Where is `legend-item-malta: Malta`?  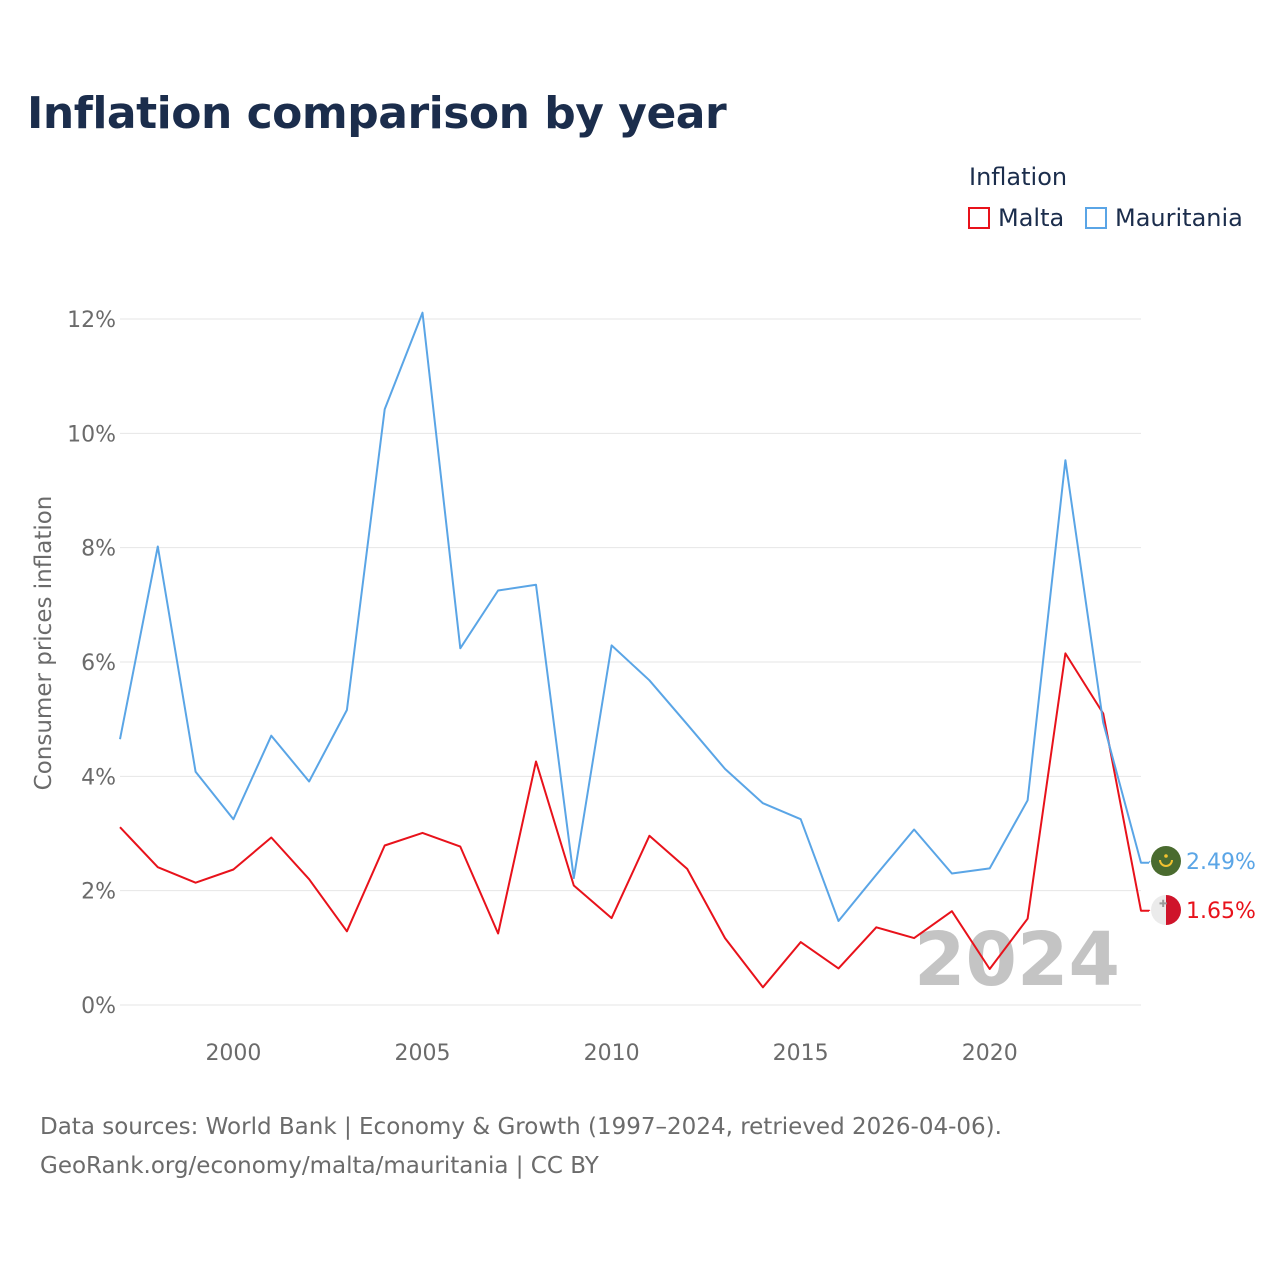 legend-item-malta: Malta is located at coordinates (1016, 218).